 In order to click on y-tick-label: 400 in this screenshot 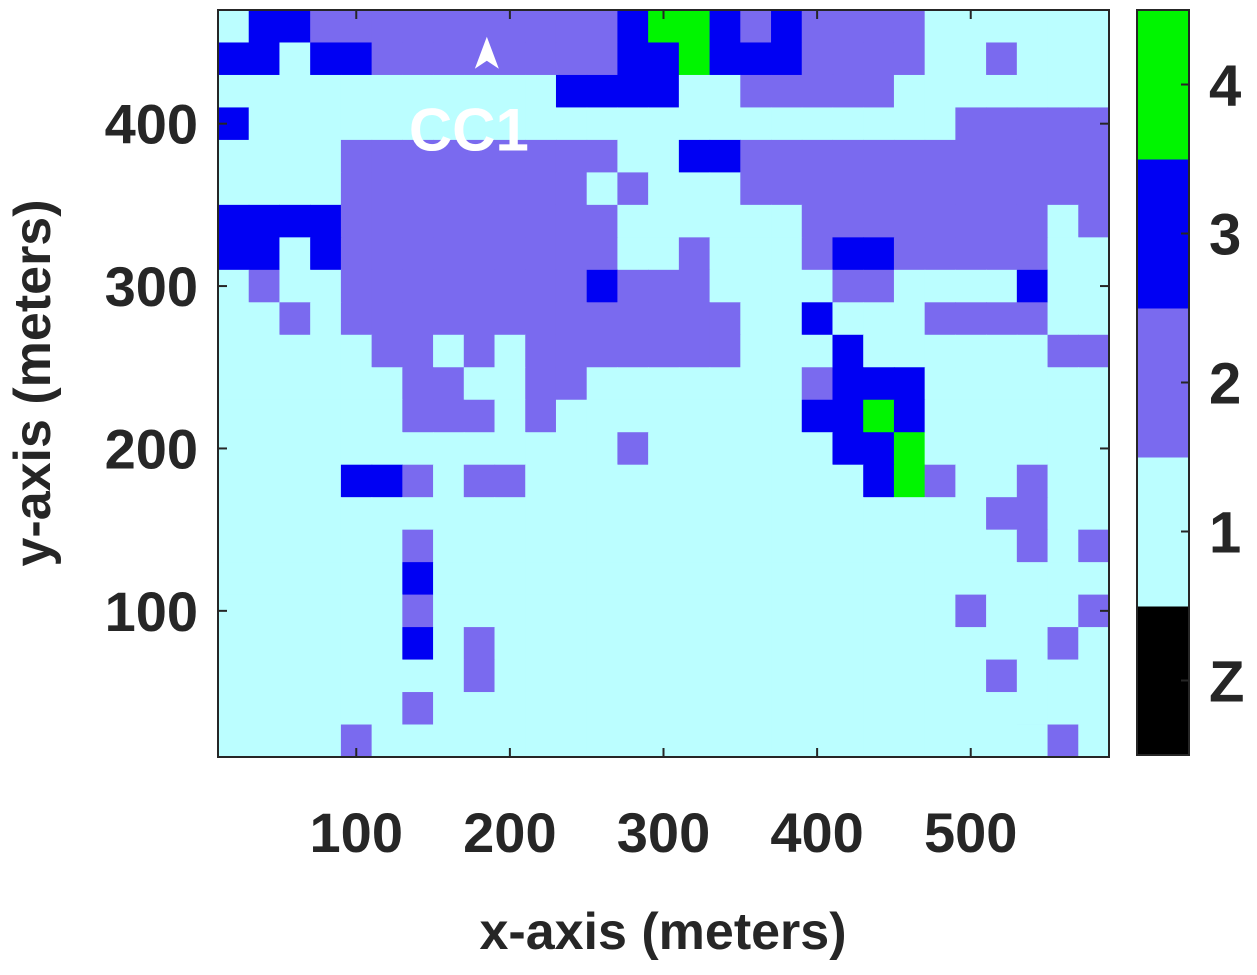, I will do `click(151, 124)`.